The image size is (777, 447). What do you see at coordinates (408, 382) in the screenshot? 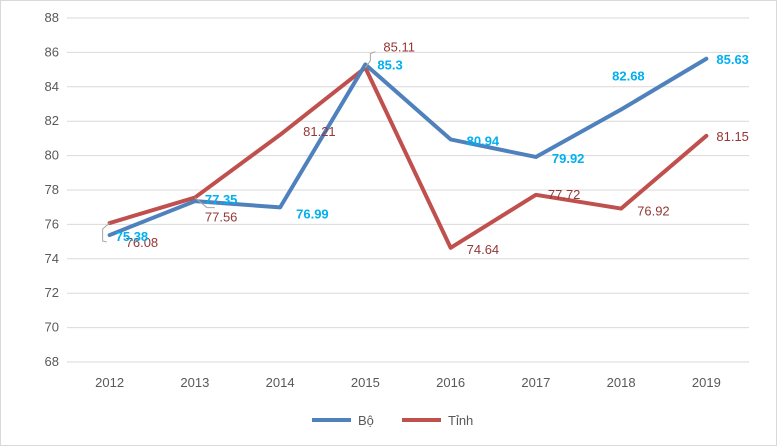
I see `x-axis-ticks: 2012 2013 2014 2015 2016 2017 2018 2019` at bounding box center [408, 382].